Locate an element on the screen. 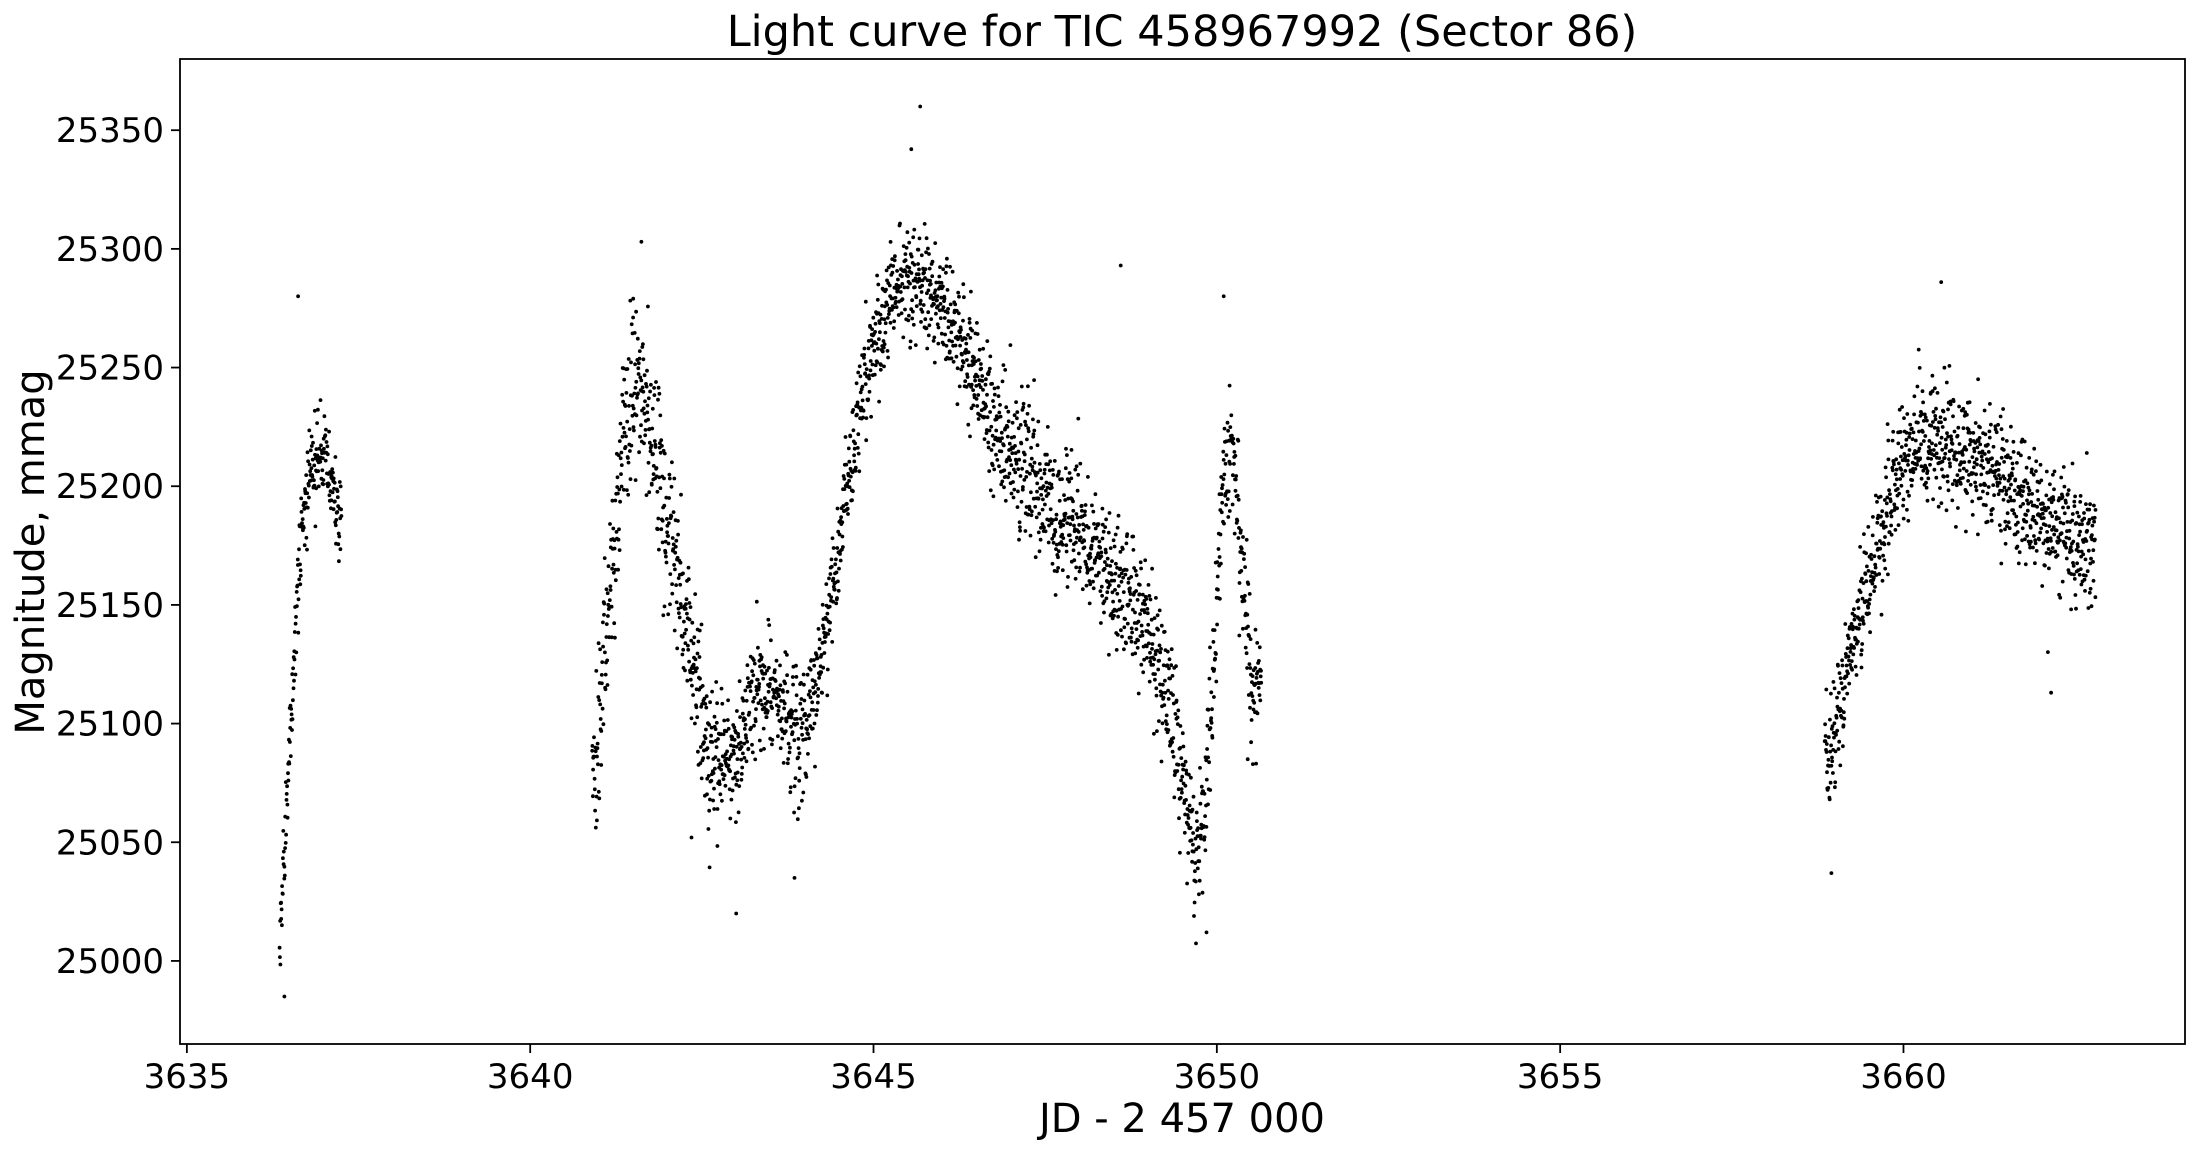  x-tick-label: 3635 is located at coordinates (187, 1077).